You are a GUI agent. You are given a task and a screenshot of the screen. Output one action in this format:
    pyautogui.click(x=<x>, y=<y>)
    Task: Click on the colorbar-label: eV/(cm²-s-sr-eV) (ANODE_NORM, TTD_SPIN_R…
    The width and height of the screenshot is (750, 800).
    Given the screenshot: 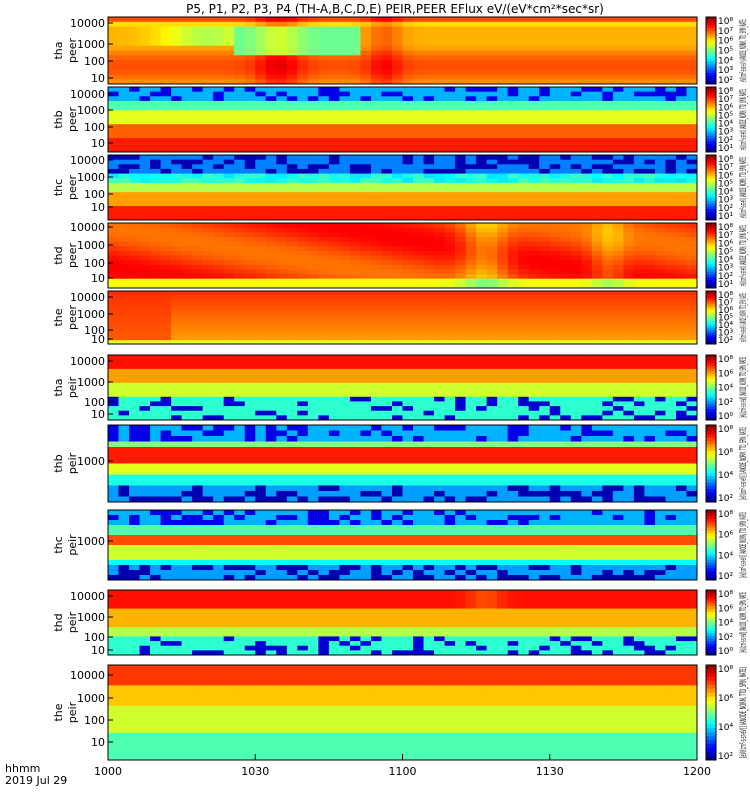 What is the action you would take?
    pyautogui.click(x=744, y=317)
    